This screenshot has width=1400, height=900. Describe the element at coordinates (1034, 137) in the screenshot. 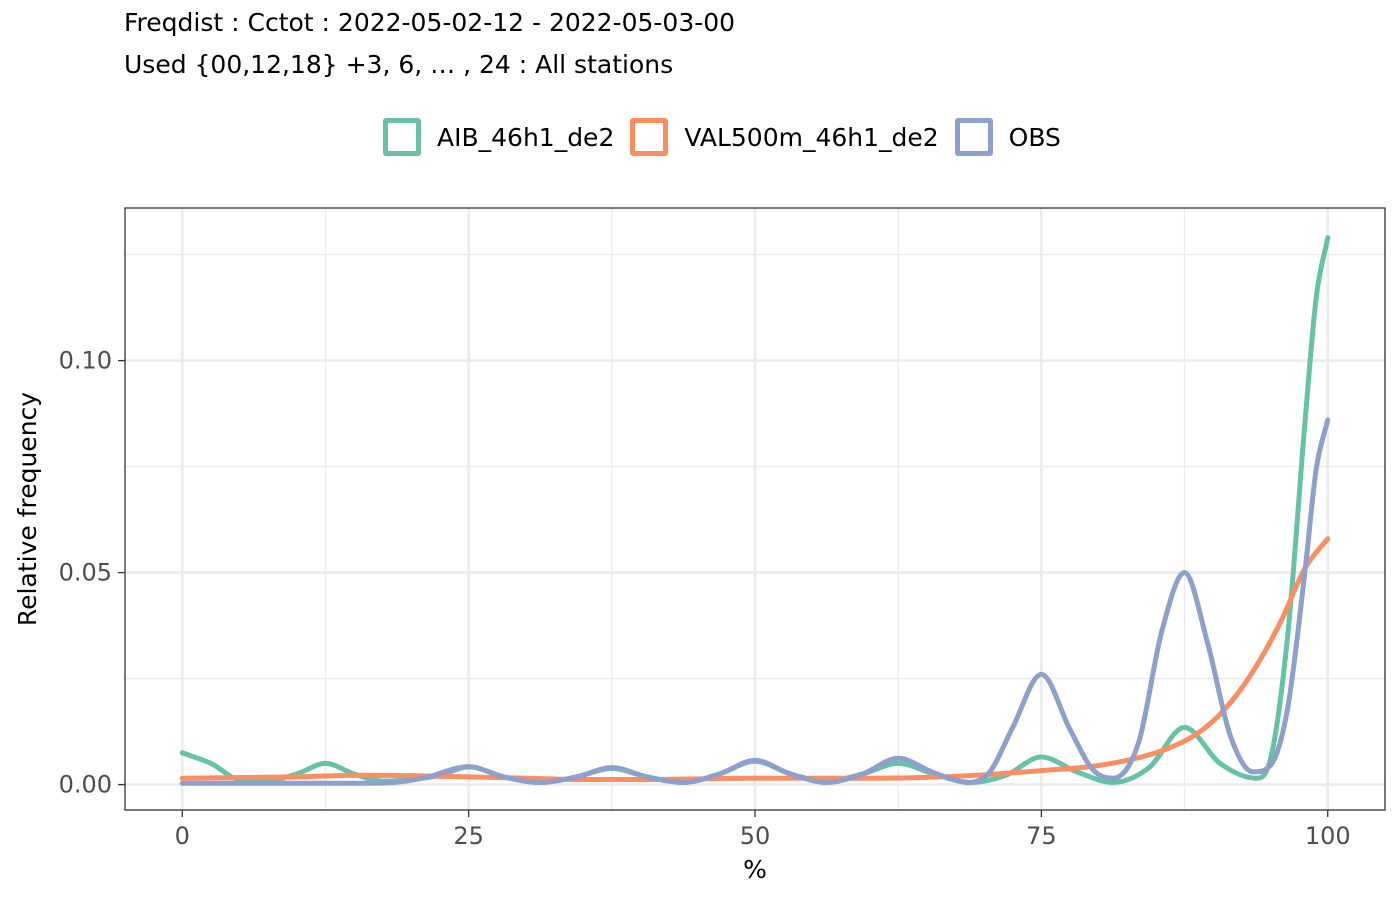

I see `legend-label-obs: OBS` at that location.